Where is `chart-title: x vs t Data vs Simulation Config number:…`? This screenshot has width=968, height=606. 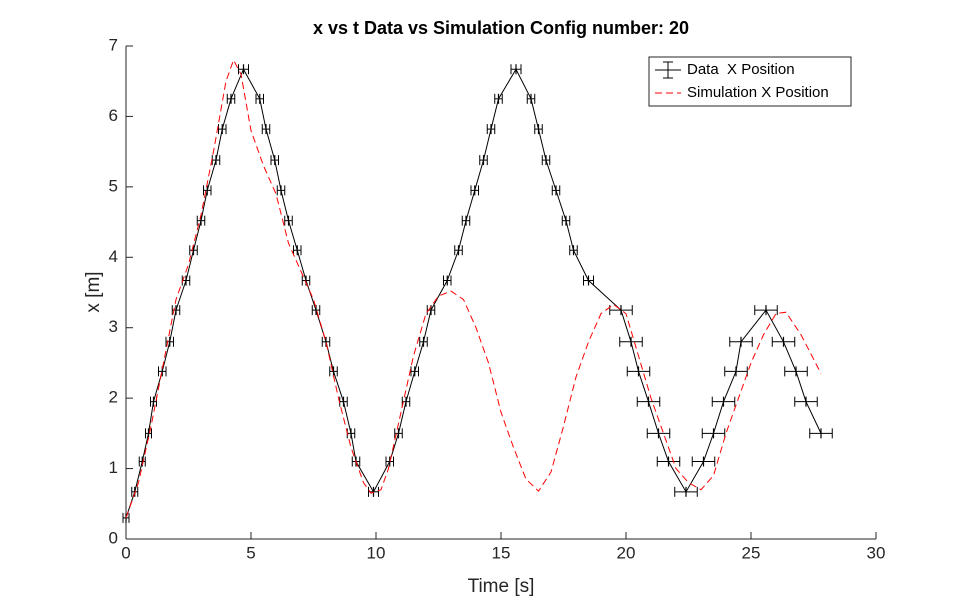 chart-title: x vs t Data vs Simulation Config number:… is located at coordinates (501, 28).